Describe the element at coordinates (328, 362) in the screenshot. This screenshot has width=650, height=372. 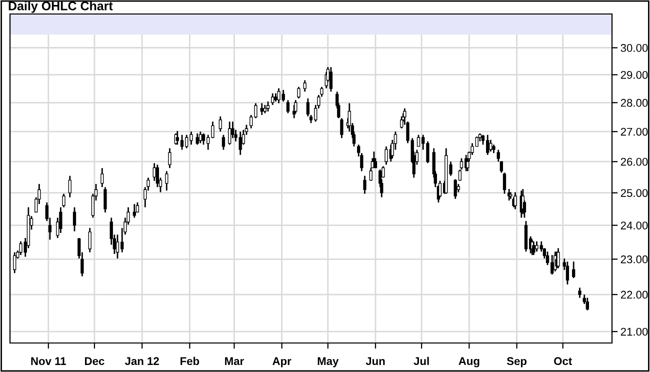
I see `x-tick-label: May` at that location.